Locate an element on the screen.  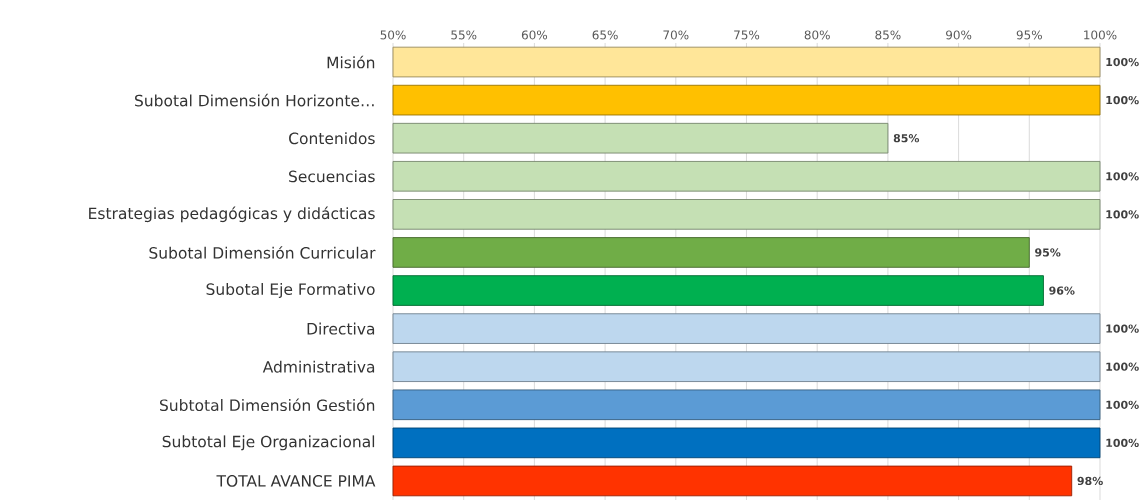
y-tick-label: Administrativa is located at coordinates (318, 366).